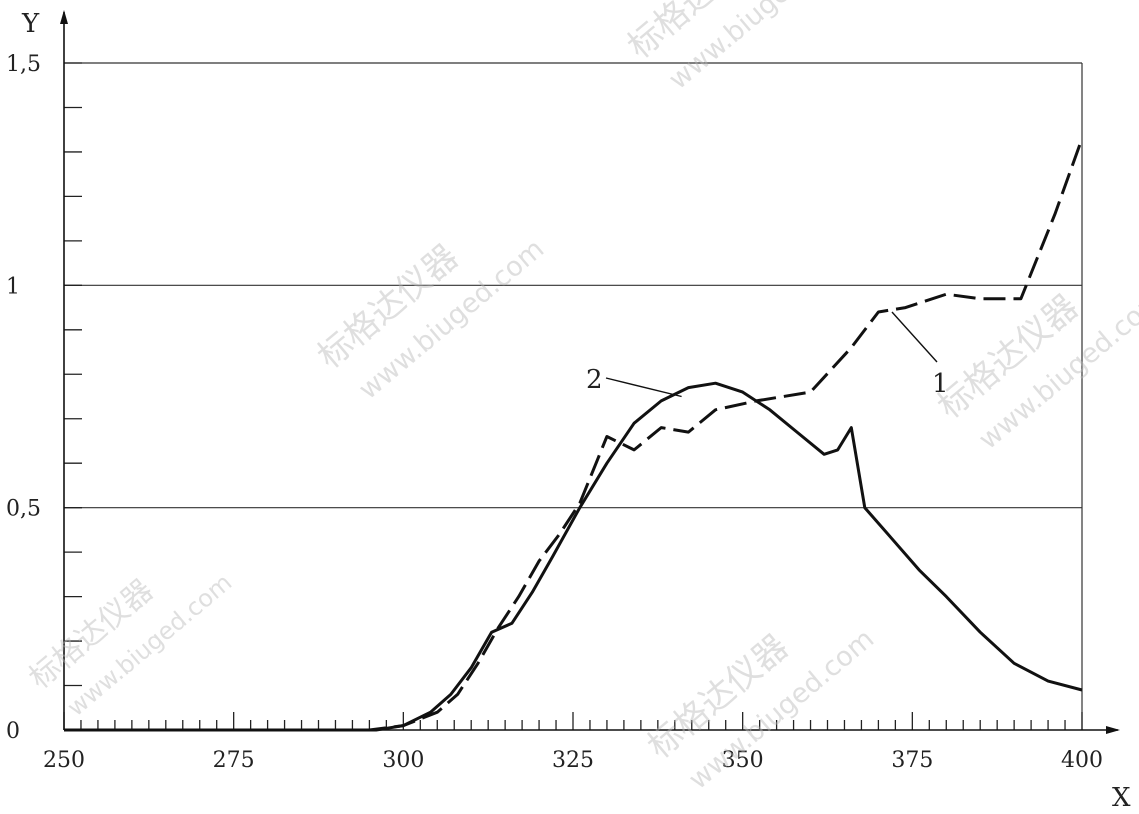 This screenshot has width=1139, height=814. Describe the element at coordinates (13, 731) in the screenshot. I see `y-tick-label: 0` at that location.